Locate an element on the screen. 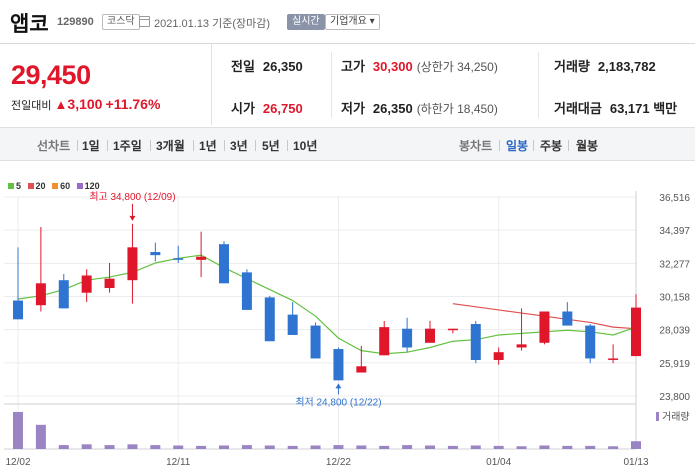 The width and height of the screenshot is (695, 470). volume-legend-label: 거래량 is located at coordinates (676, 417).